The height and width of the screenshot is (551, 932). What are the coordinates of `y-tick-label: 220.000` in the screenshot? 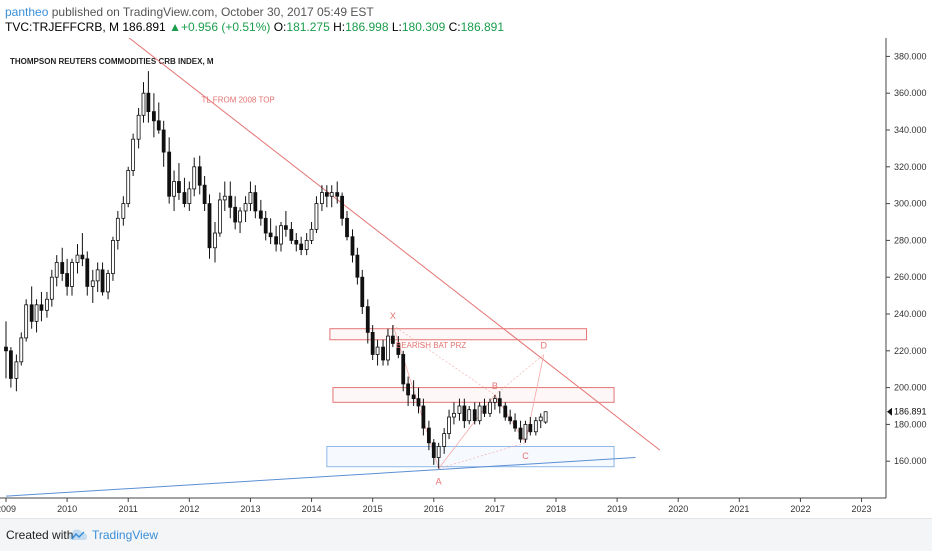 It's located at (910, 351).